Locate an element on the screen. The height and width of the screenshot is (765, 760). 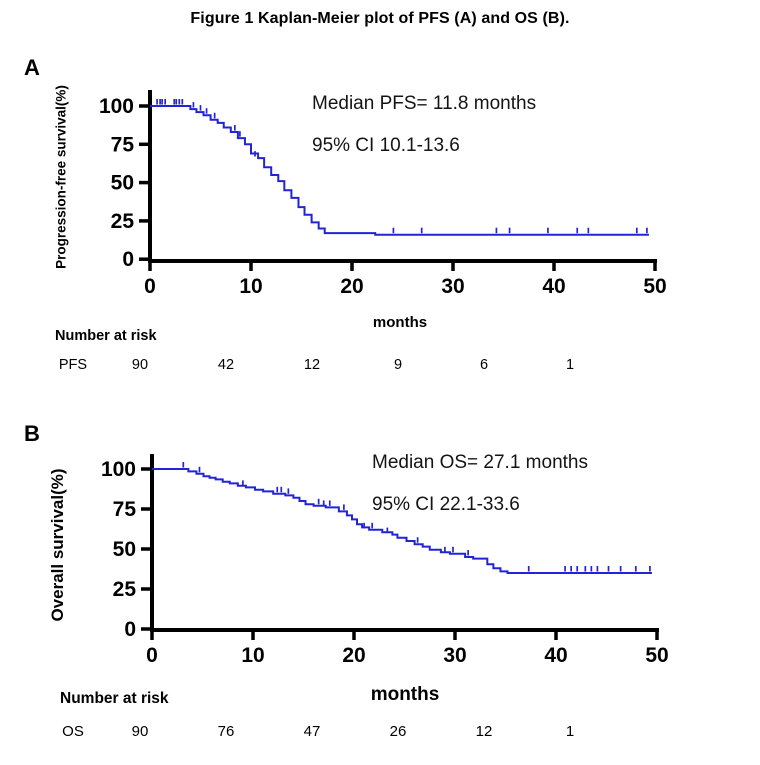
panel-a-y-axis-label: Progression-free survival(%) is located at coordinates (61, 177).